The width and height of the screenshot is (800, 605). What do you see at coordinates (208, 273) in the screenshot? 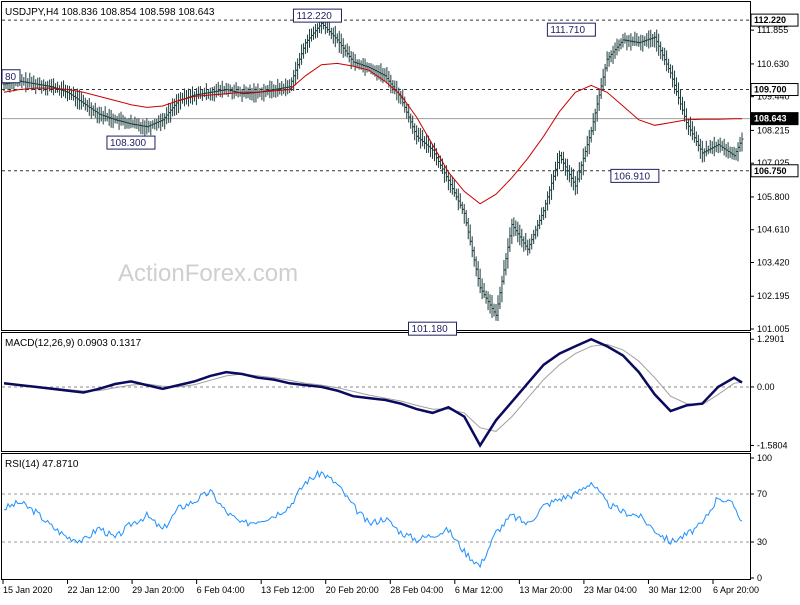
I see `watermark: ActionForex.com` at bounding box center [208, 273].